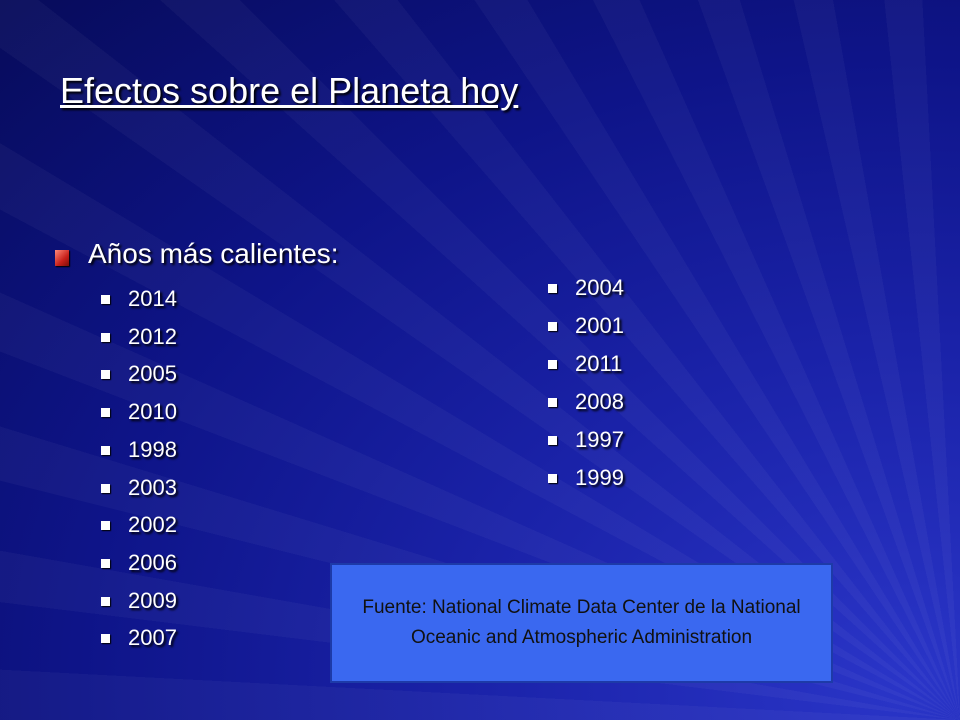 The height and width of the screenshot is (720, 960). What do you see at coordinates (152, 336) in the screenshot?
I see `list-item: 2012` at bounding box center [152, 336].